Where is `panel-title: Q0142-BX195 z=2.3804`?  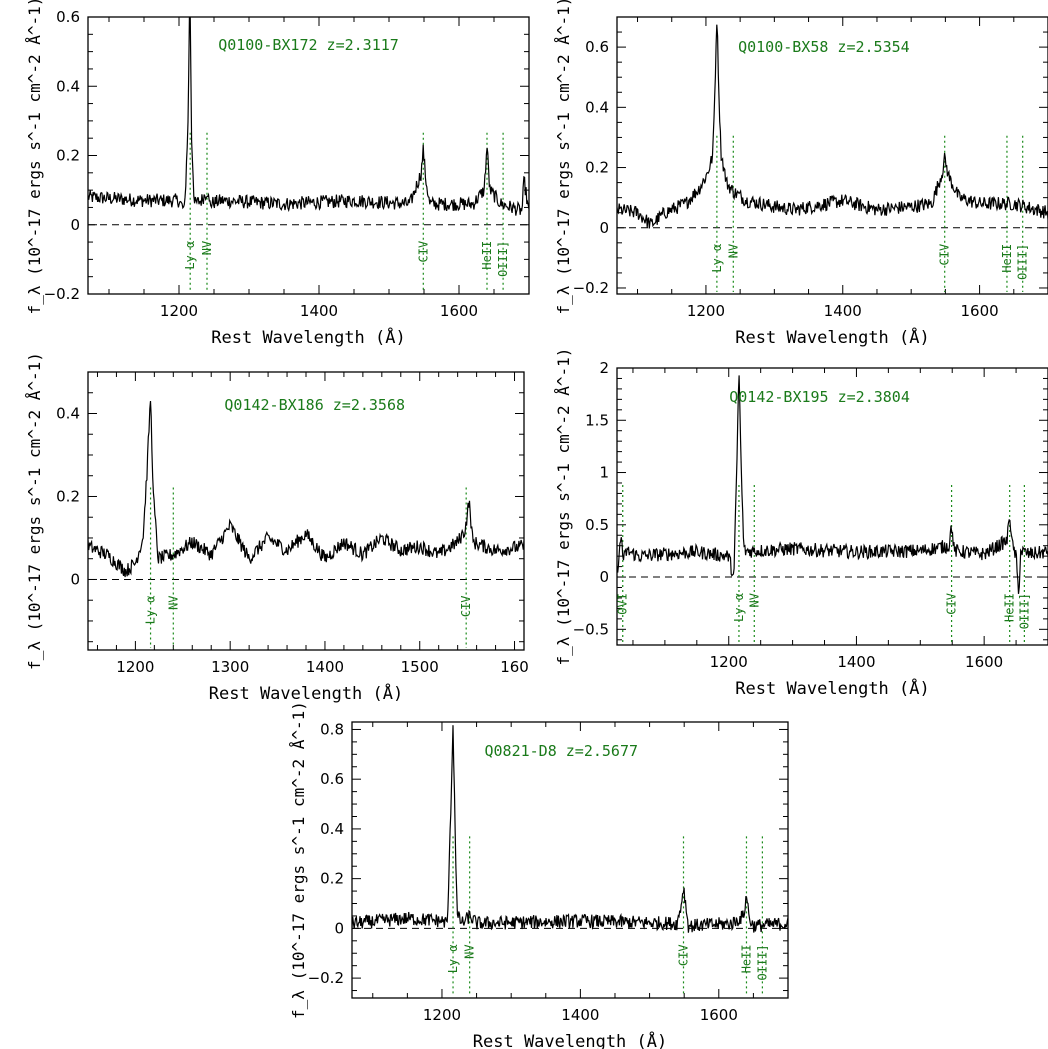 panel-title: Q0142-BX195 z=2.3804 is located at coordinates (819, 397).